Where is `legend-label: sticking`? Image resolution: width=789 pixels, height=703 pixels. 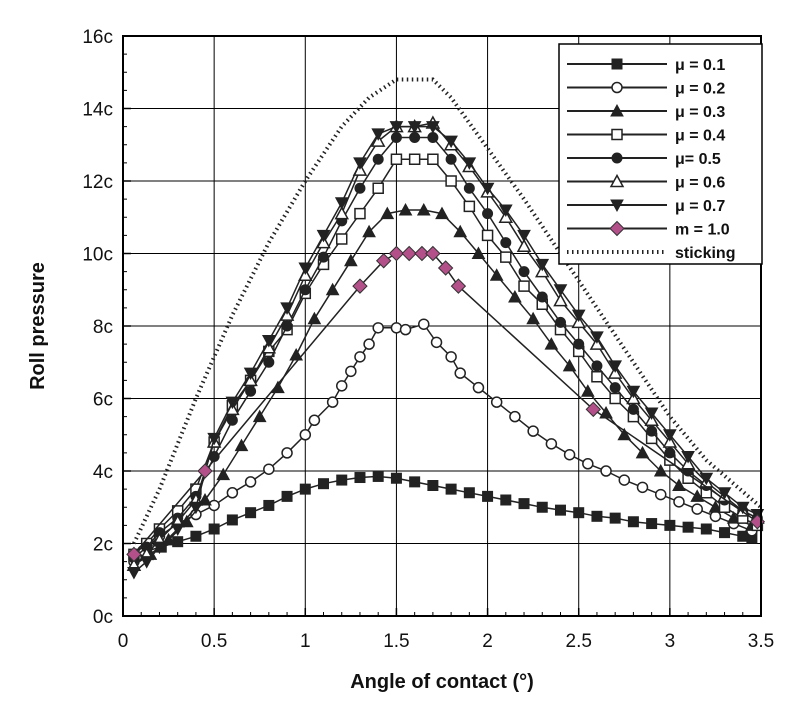
legend-label: sticking is located at coordinates (705, 253).